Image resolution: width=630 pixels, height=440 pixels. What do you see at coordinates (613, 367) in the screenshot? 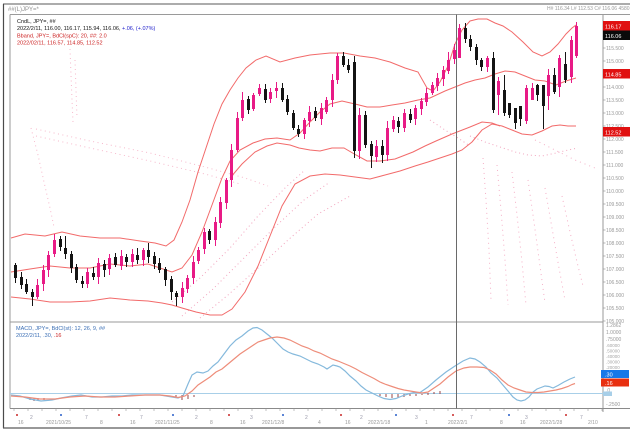
I see `svg-text: .20000` at bounding box center [613, 367].